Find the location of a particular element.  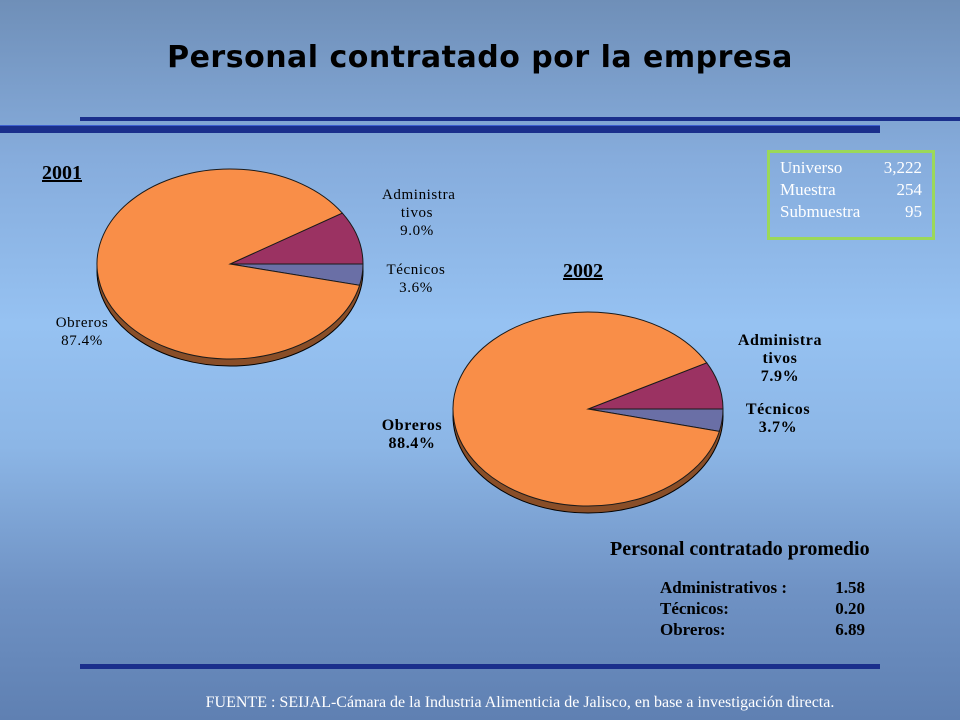

pie-2001-label-tecnicos-name: Técnicos is located at coordinates (416, 270).